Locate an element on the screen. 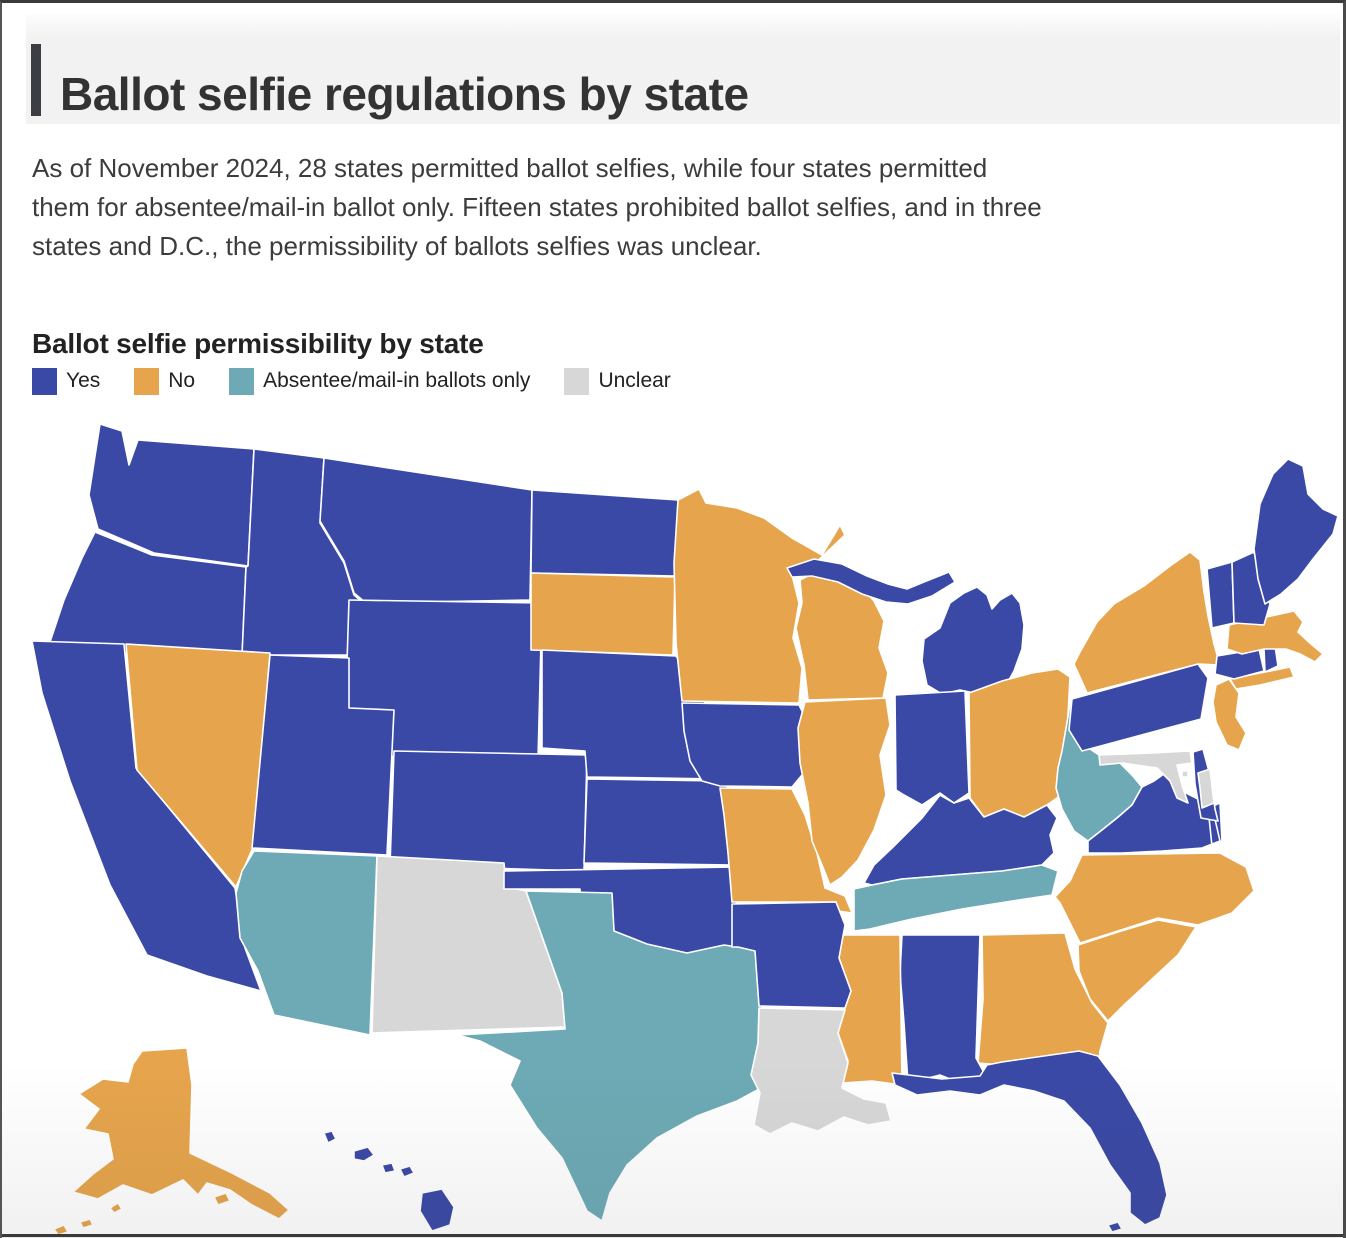 This screenshot has width=1346, height=1238. state-sd: South Dakota: No is located at coordinates (603, 614).